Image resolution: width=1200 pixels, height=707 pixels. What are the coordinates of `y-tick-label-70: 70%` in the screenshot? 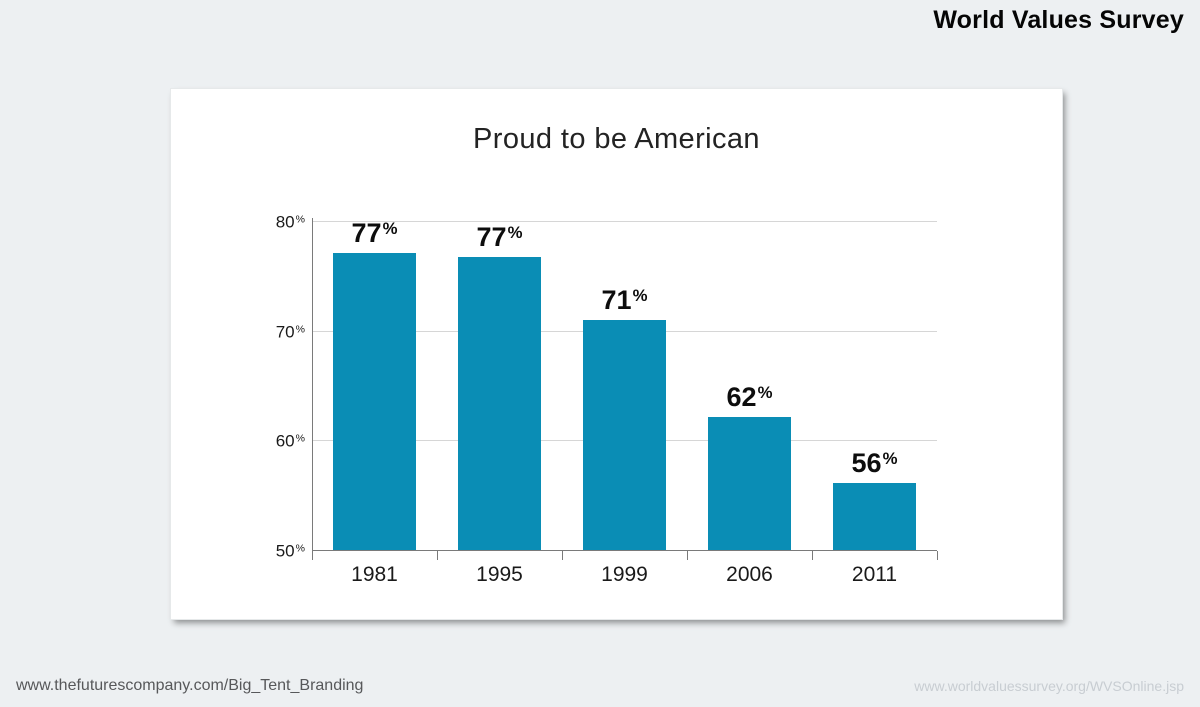 It's located at (290, 331).